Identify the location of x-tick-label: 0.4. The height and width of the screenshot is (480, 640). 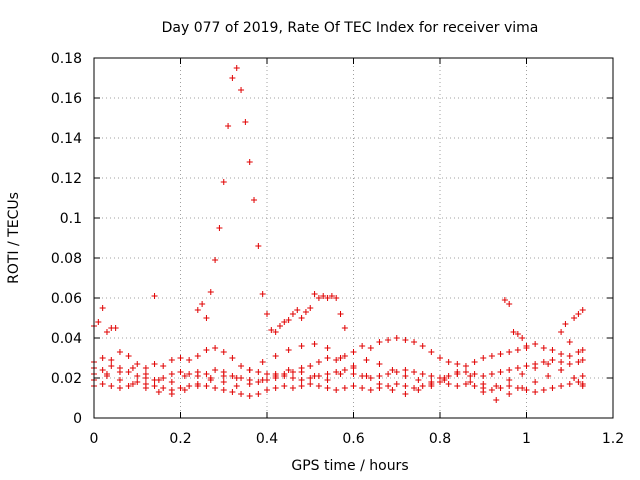
(267, 439).